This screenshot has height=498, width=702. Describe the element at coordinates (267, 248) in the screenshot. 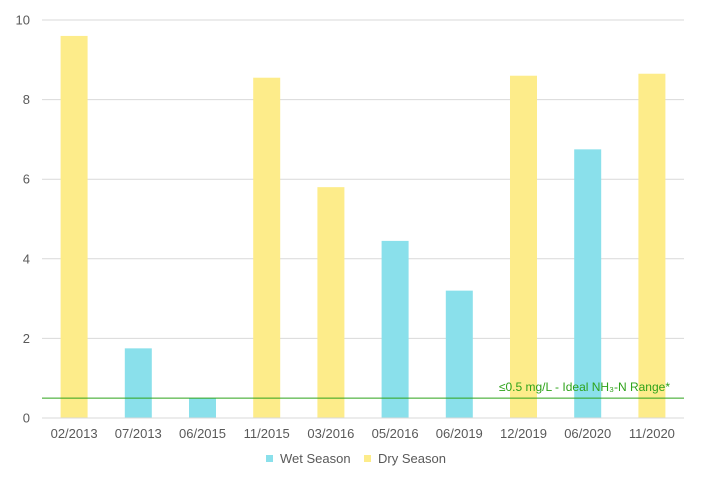

I see `bar-11-2015` at that location.